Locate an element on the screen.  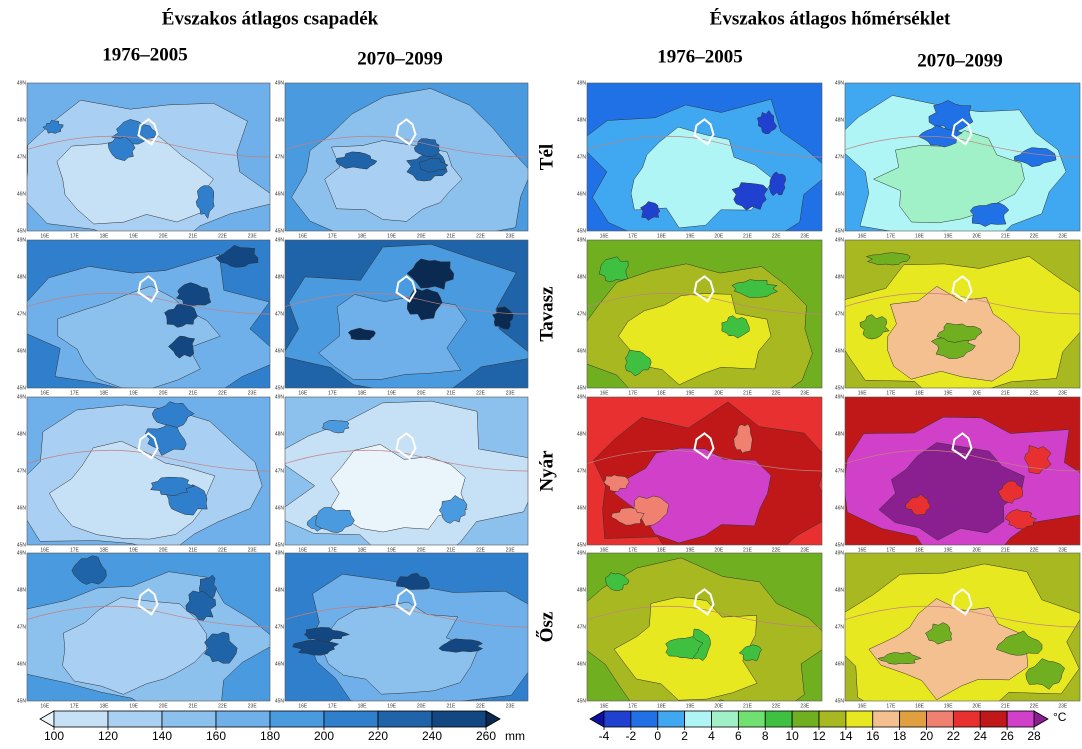
map-panel is located at coordinates (406, 314).